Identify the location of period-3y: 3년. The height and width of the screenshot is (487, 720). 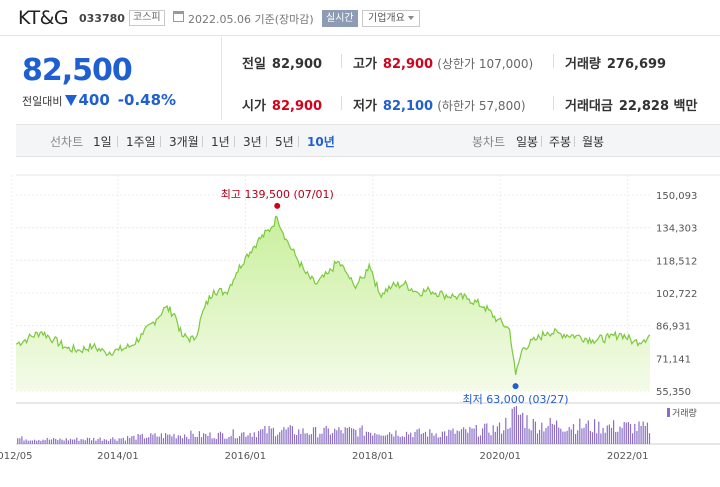
(252, 142).